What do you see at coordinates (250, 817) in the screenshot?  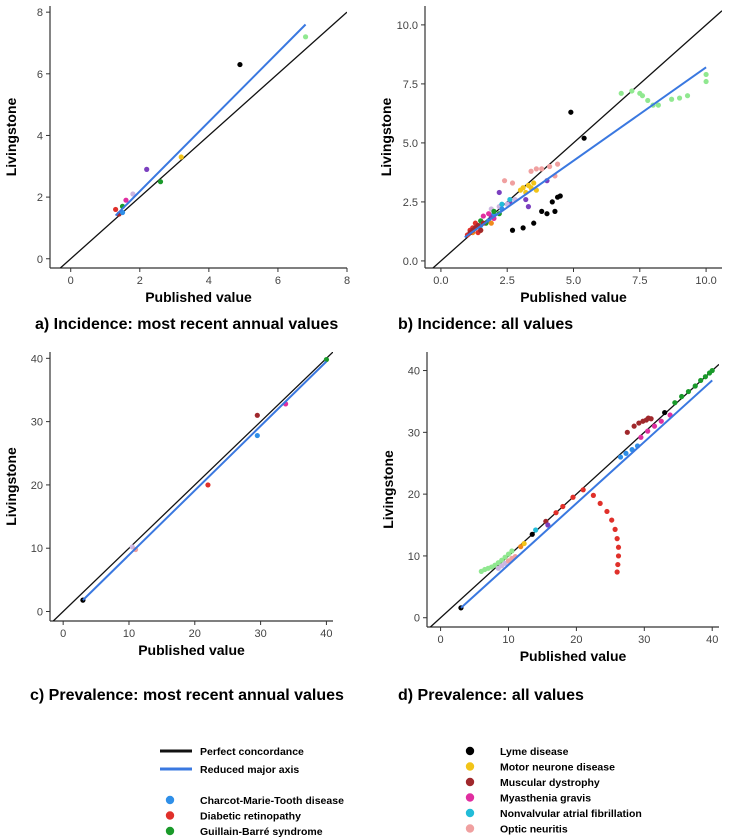 I see `legend-label: Diabetic retinopathy` at bounding box center [250, 817].